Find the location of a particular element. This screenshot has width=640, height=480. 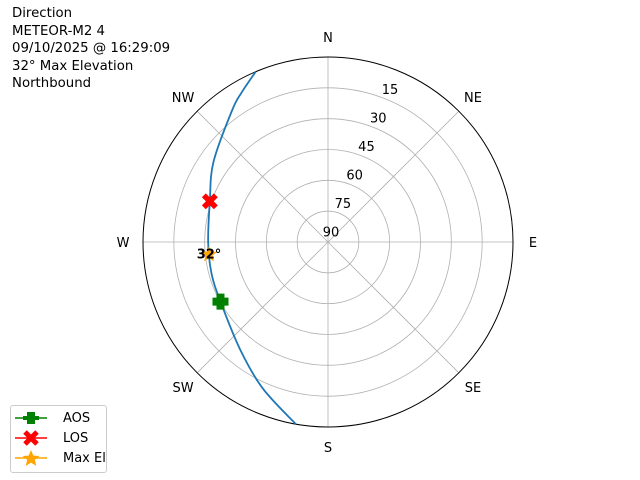

max-elevation-annotation: 32° is located at coordinates (209, 255).